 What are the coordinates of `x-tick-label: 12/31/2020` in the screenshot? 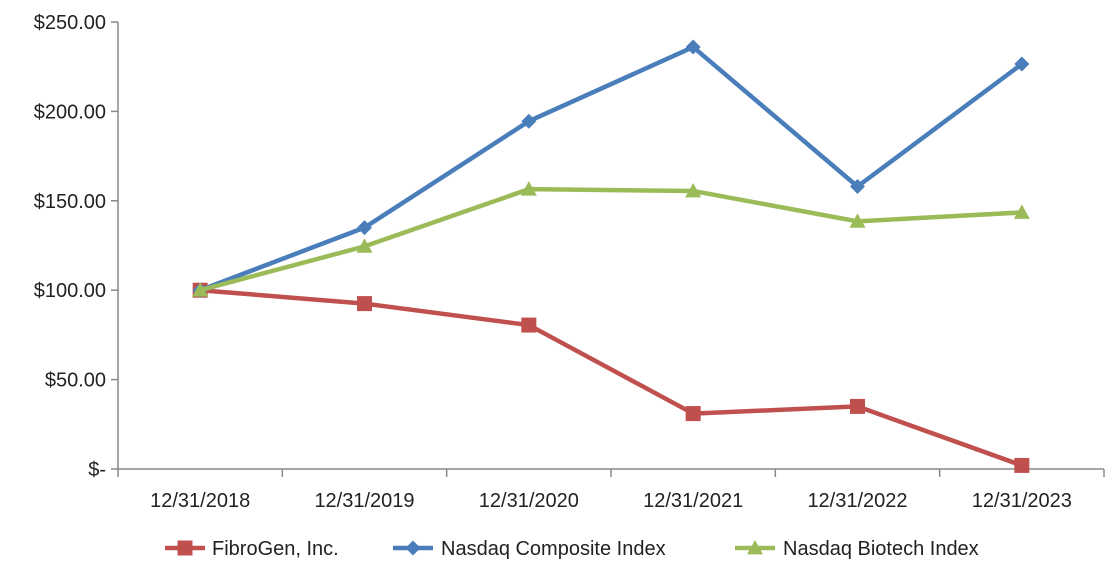 It's located at (529, 501).